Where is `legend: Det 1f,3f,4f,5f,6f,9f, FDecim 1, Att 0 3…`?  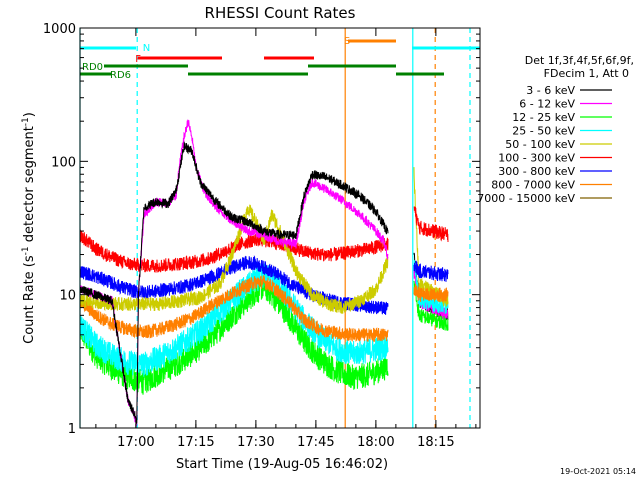 legend: Det 1f,3f,4f,5f,6f,9f, FDecim 1, Att 0 3… is located at coordinates (555, 129).